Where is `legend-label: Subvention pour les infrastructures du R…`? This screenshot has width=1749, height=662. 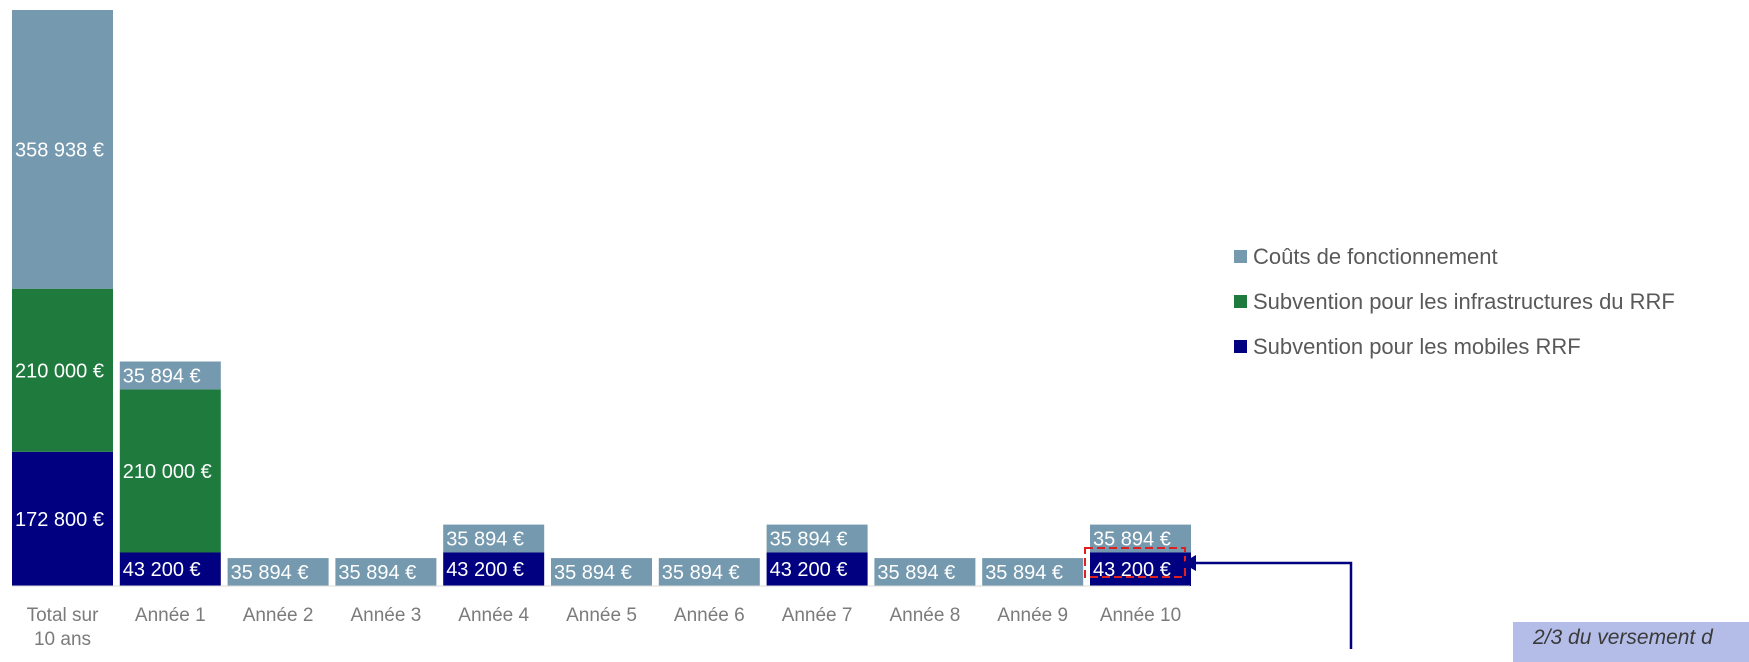 legend-label: Subvention pour les infrastructures du R… is located at coordinates (1464, 301).